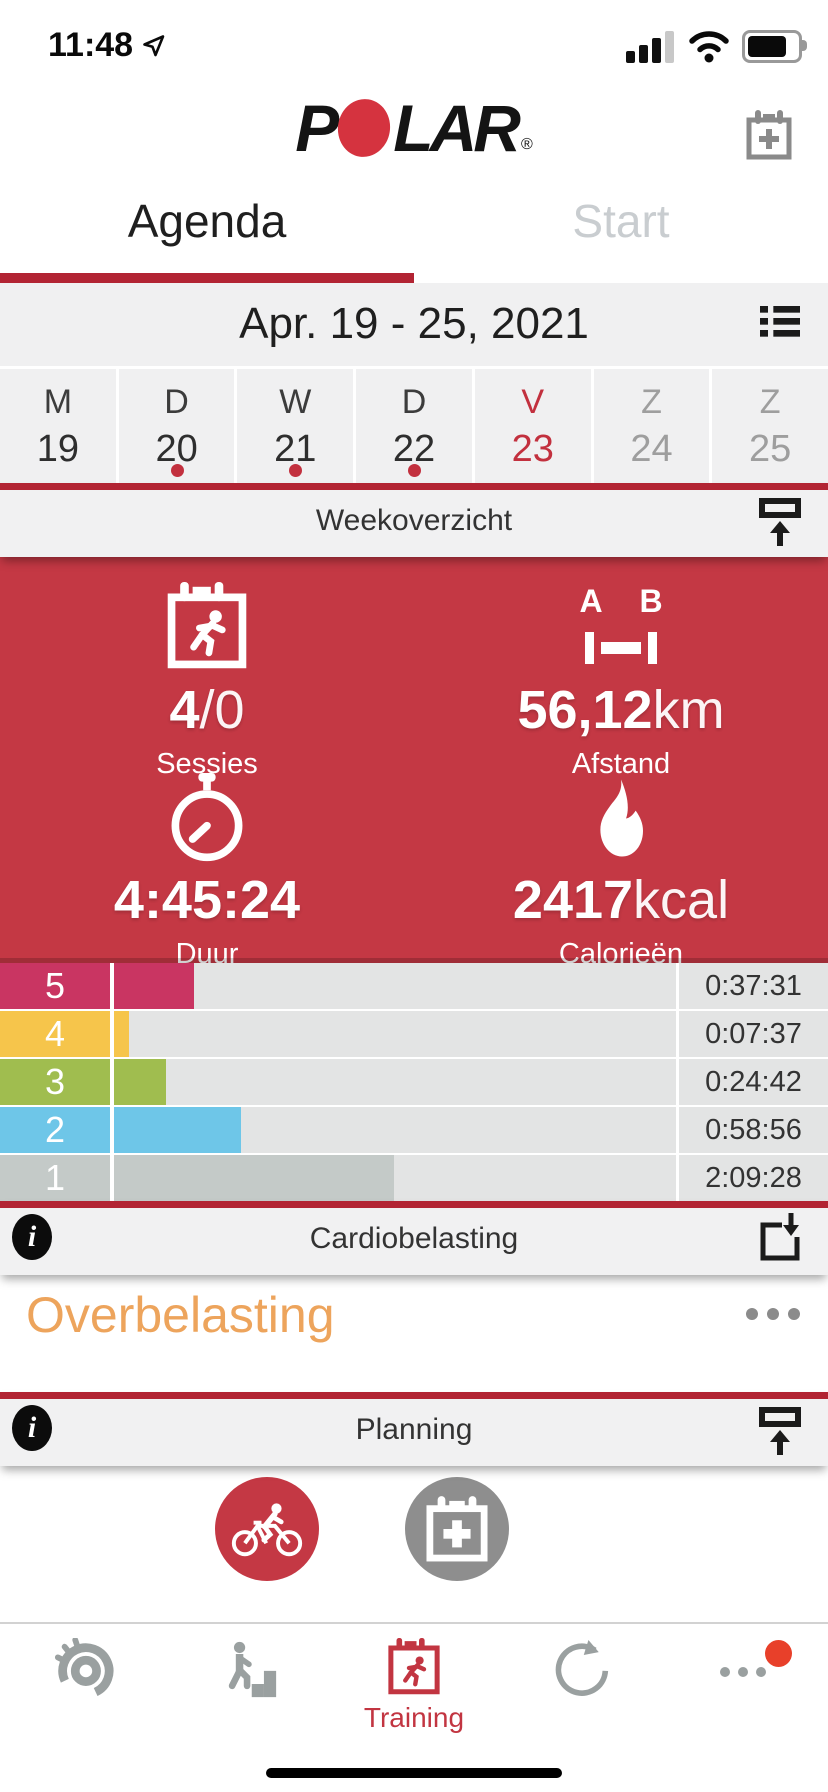  What do you see at coordinates (55, 1082) in the screenshot?
I see `zone-label: 3` at bounding box center [55, 1082].